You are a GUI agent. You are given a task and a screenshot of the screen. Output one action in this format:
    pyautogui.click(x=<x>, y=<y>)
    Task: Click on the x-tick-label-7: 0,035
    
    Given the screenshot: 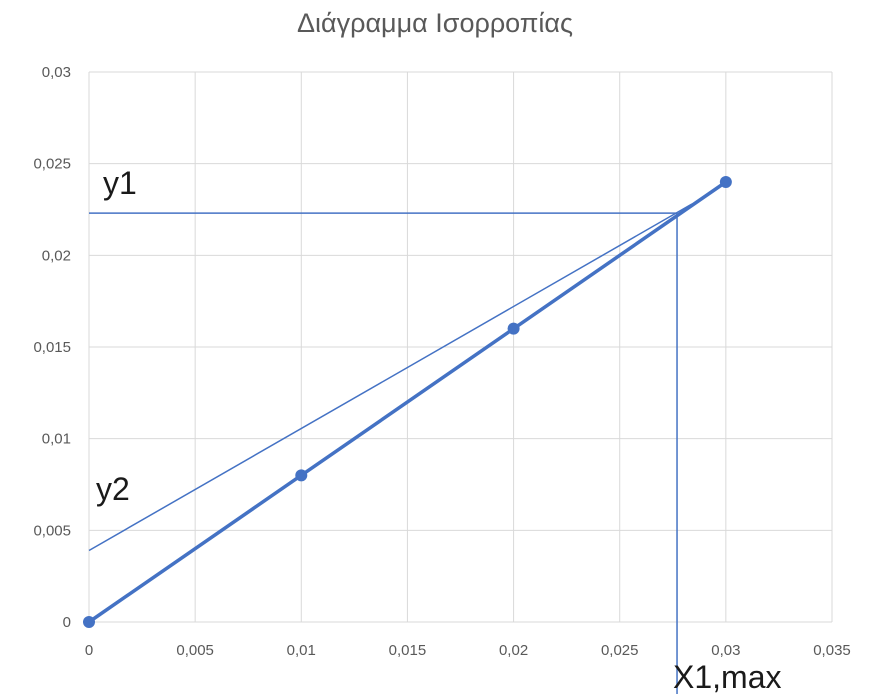 What is the action you would take?
    pyautogui.click(x=832, y=650)
    